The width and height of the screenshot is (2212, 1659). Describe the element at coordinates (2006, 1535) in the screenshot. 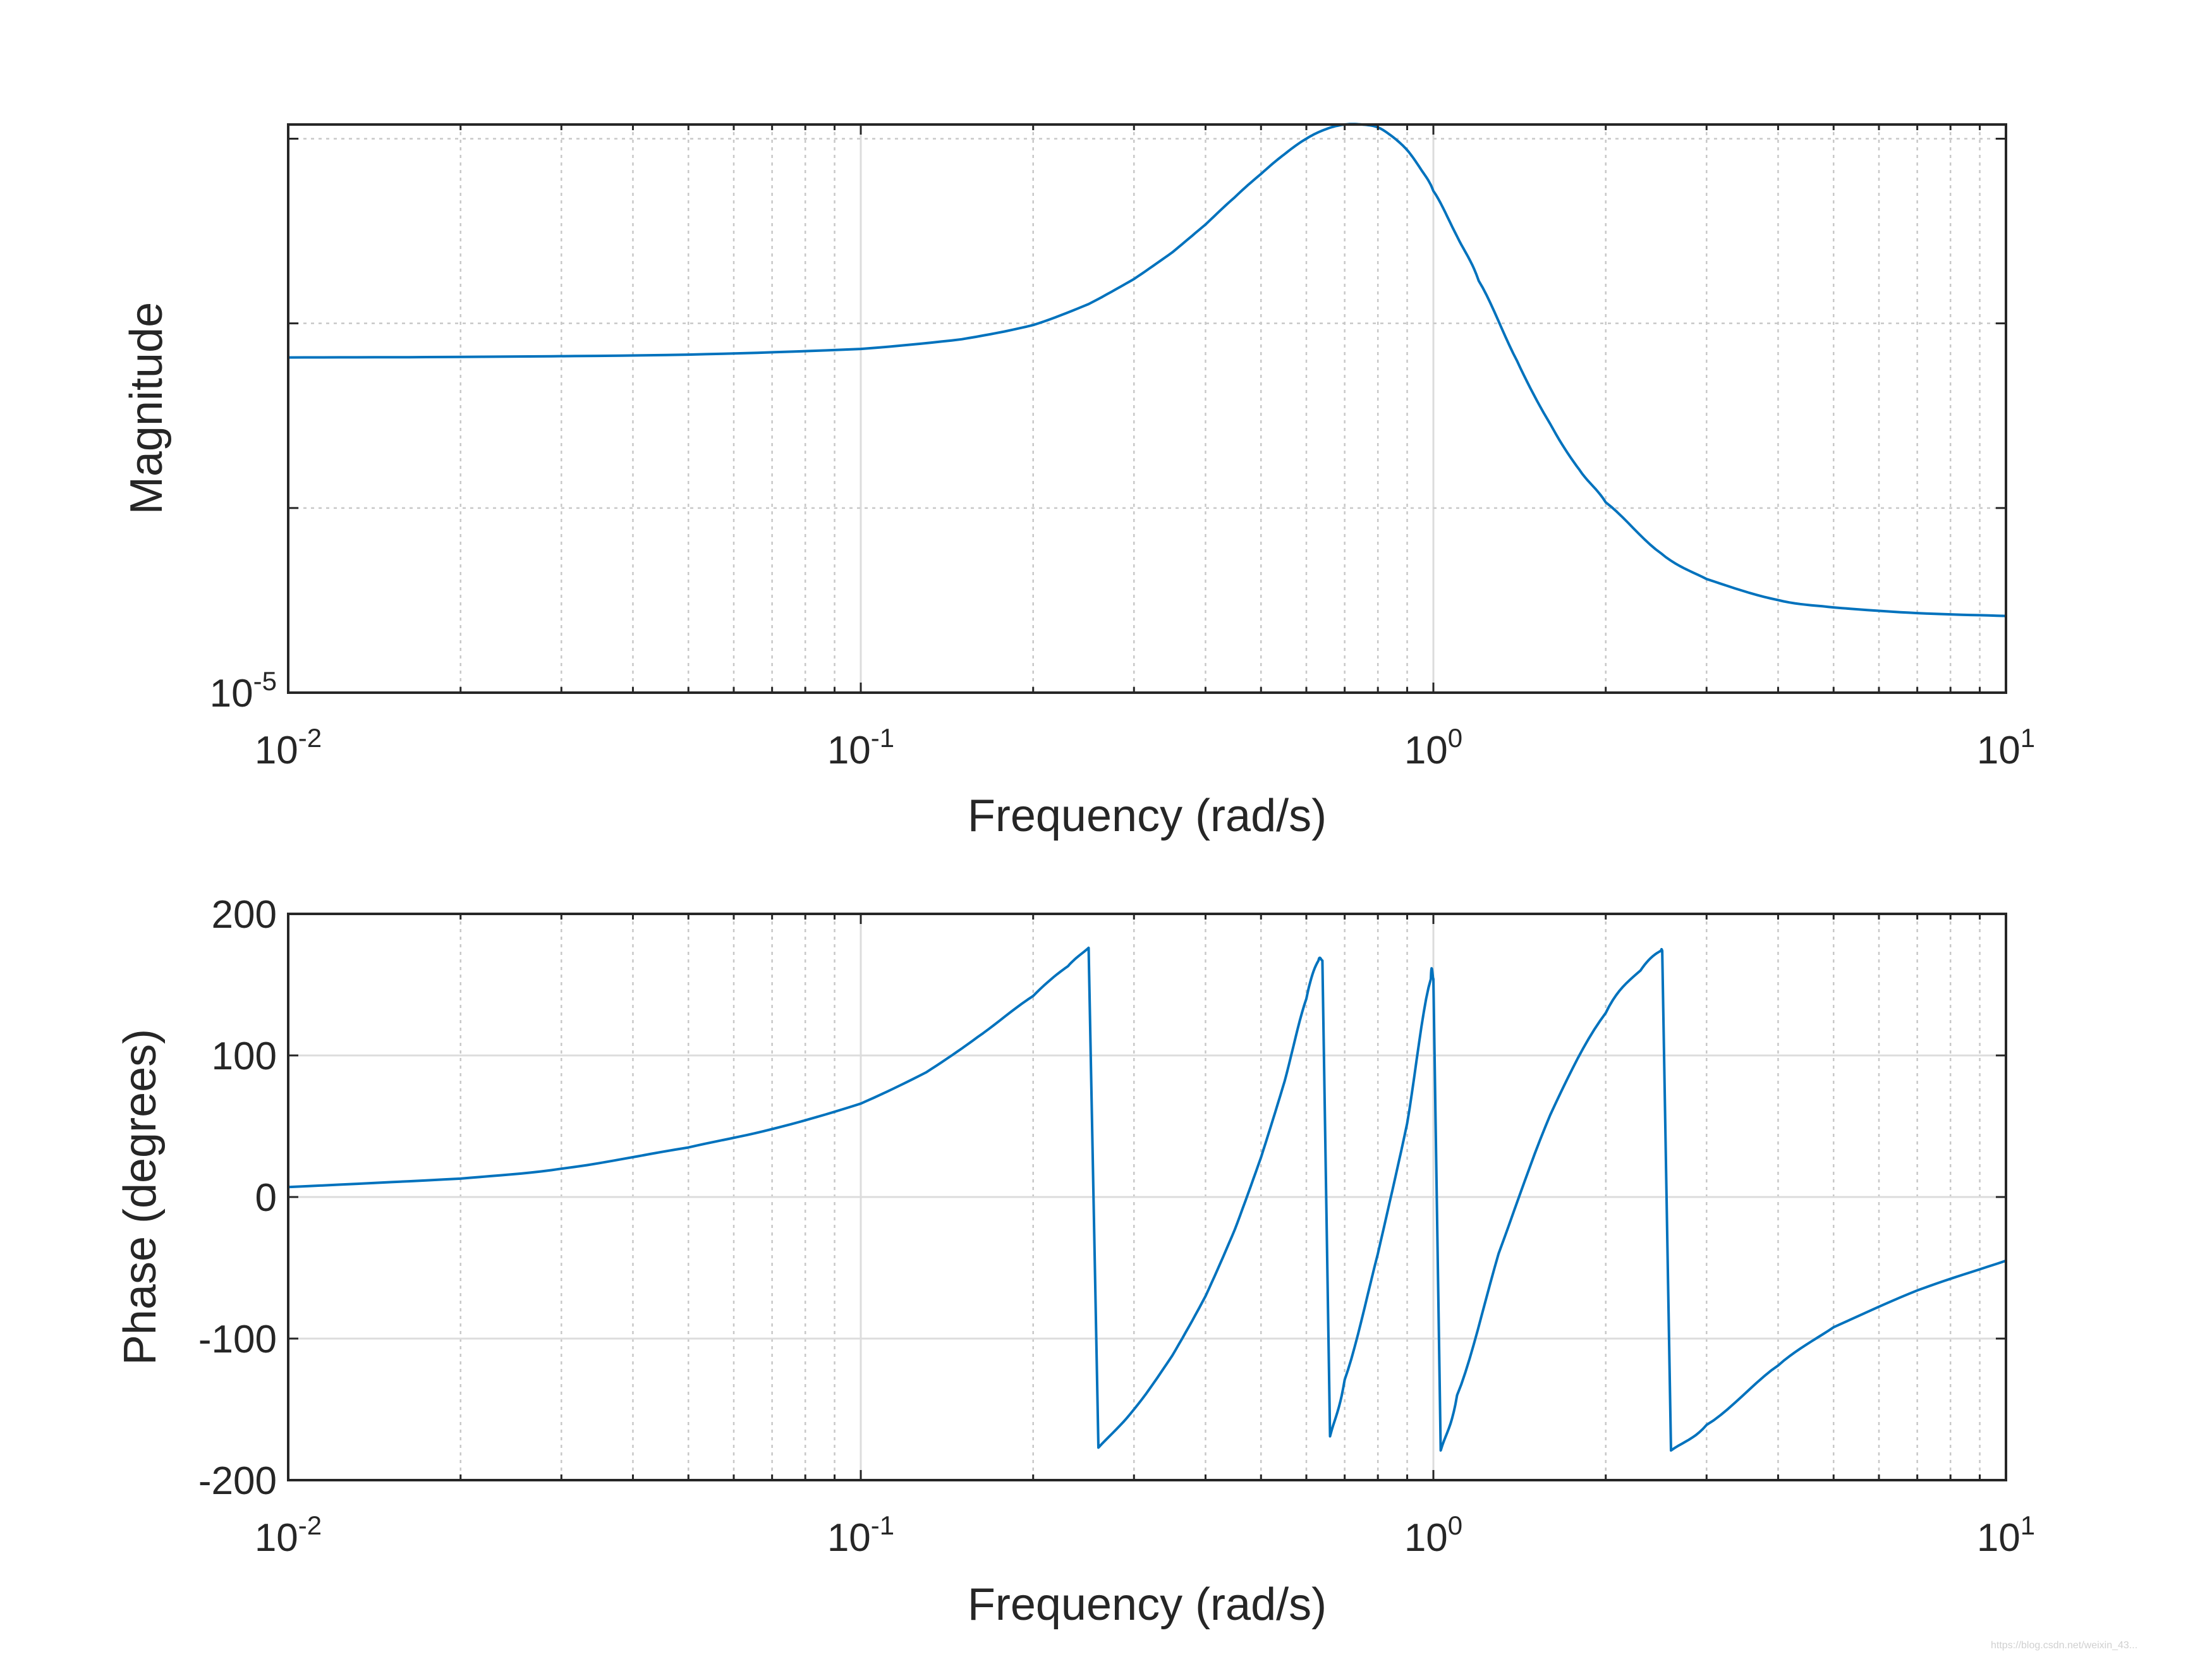

I see `phase-xtick-label: 10¹` at that location.